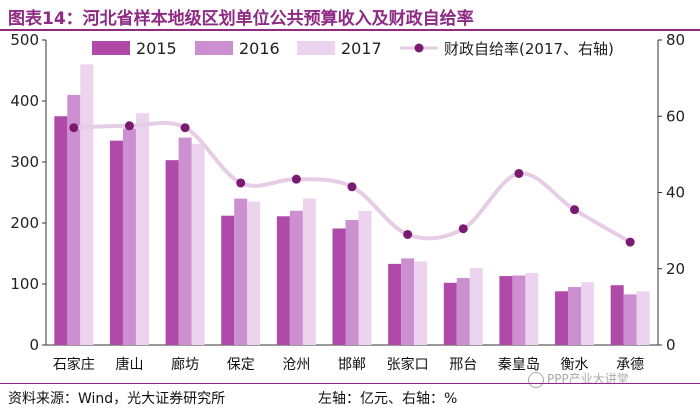  What do you see at coordinates (675, 40) in the screenshot?
I see `right-axis-tick-label: 80` at bounding box center [675, 40].